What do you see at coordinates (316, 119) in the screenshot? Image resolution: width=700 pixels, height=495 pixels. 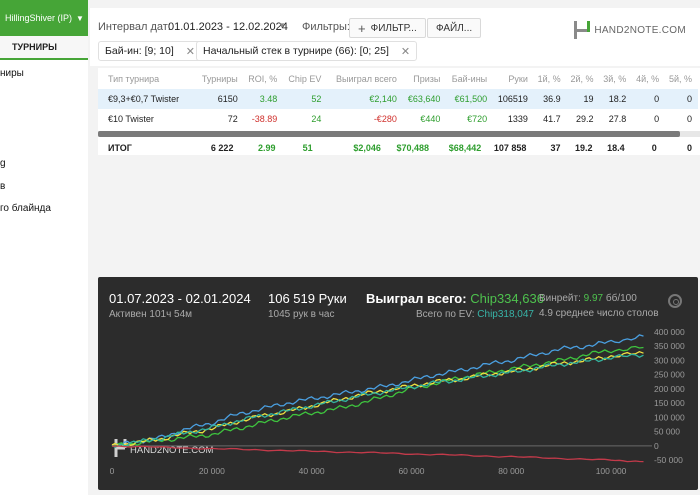 I see `table-cell: 24` at bounding box center [316, 119].